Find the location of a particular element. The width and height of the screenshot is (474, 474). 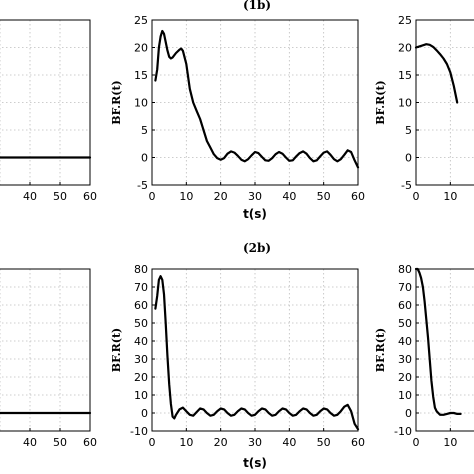

panel-title: (1b) is located at coordinates (257, 6).